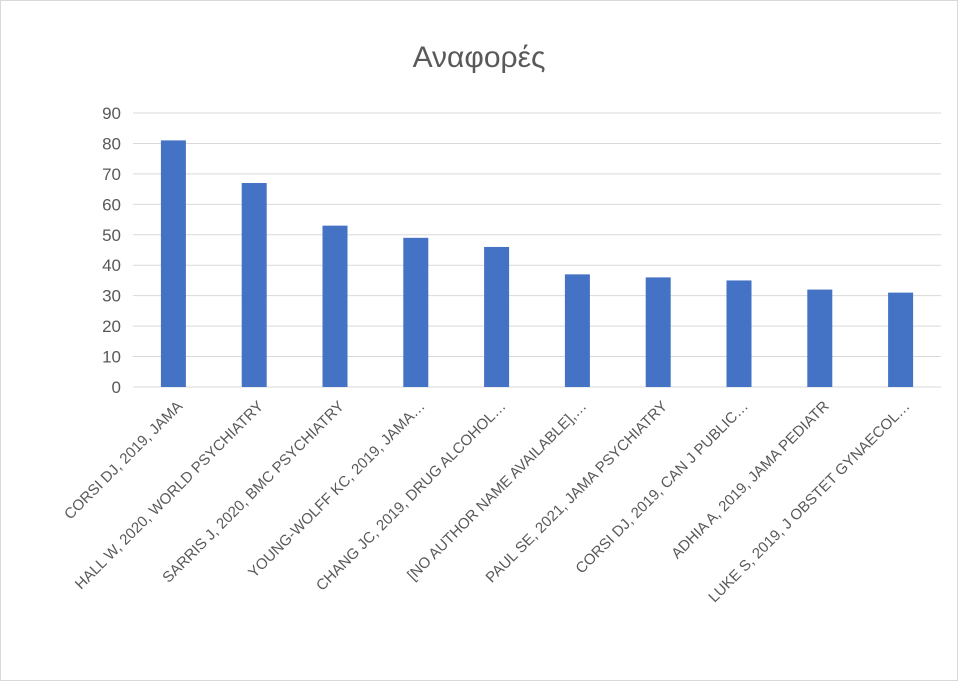 Image resolution: width=958 pixels, height=681 pixels. What do you see at coordinates (479, 57) in the screenshot?
I see `chart-title: Αναφορές` at bounding box center [479, 57].